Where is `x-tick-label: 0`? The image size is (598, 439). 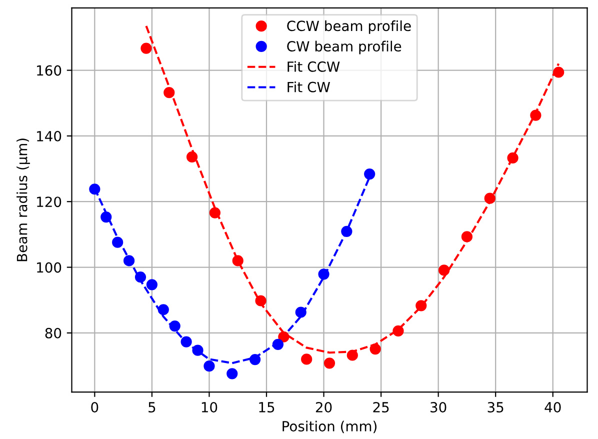 x-tick-label: 0 is located at coordinates (94, 407).